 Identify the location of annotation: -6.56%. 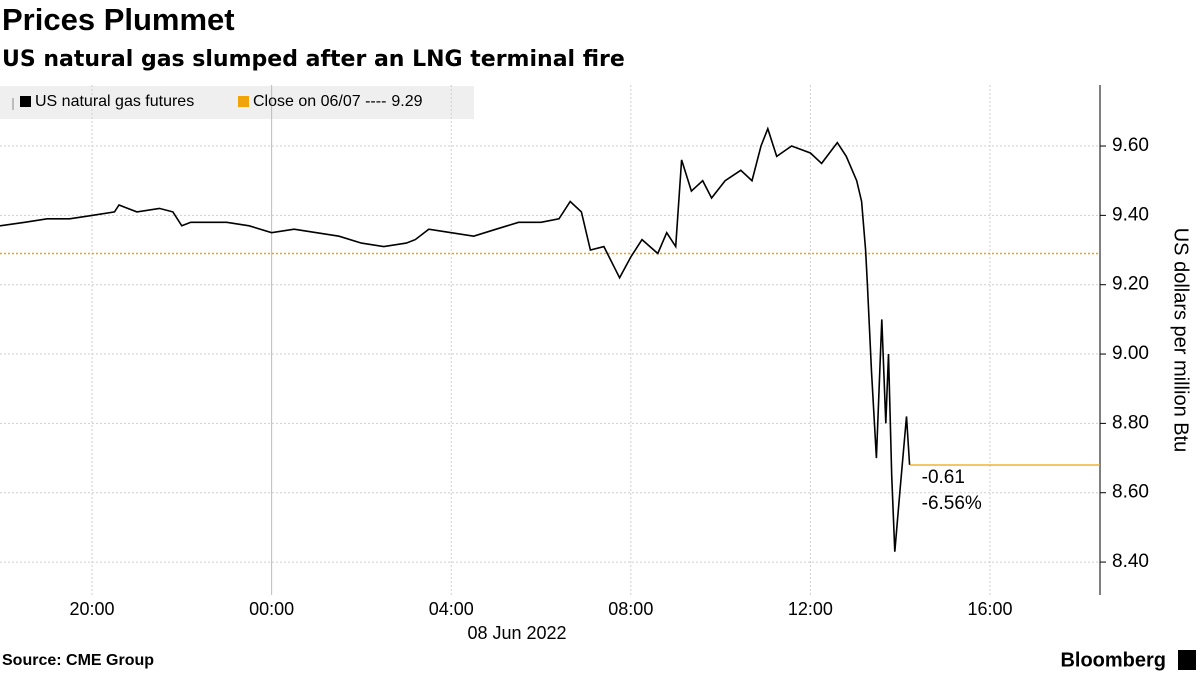
(952, 503).